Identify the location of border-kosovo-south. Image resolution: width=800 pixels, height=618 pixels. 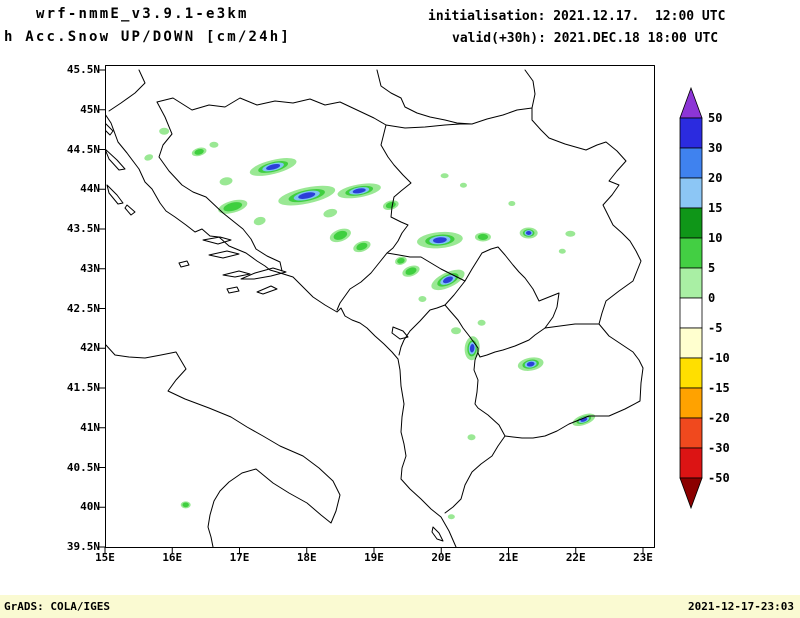
(511, 342).